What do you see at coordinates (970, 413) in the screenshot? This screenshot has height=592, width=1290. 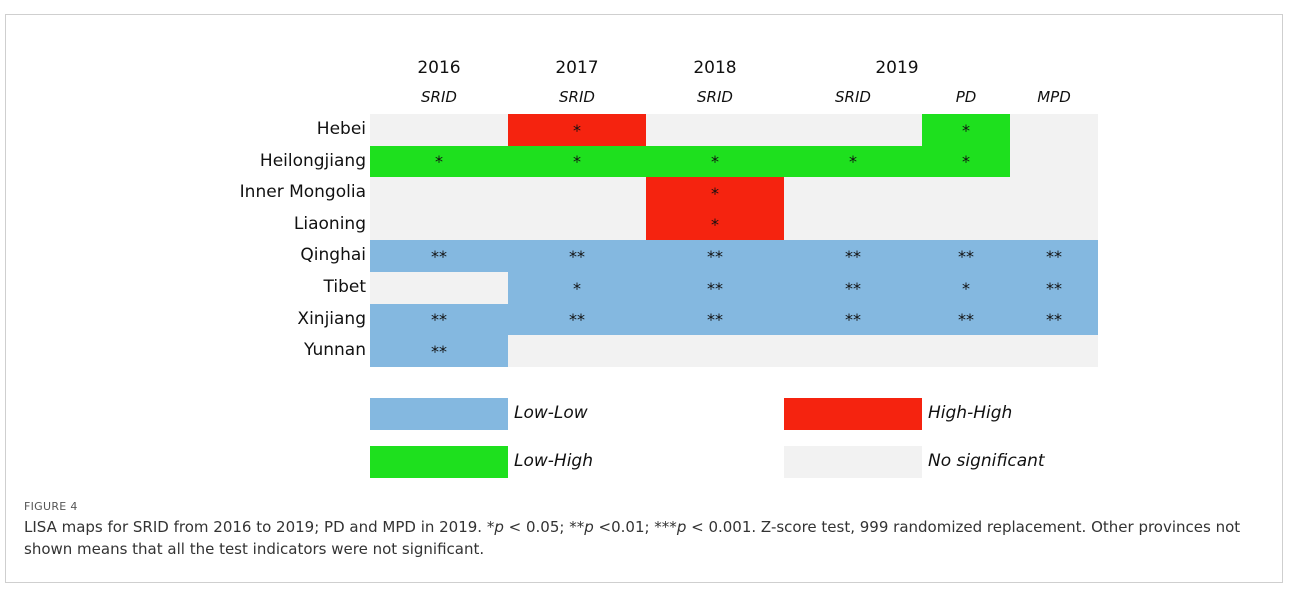 I see `legend-label: High-High` at bounding box center [970, 413].